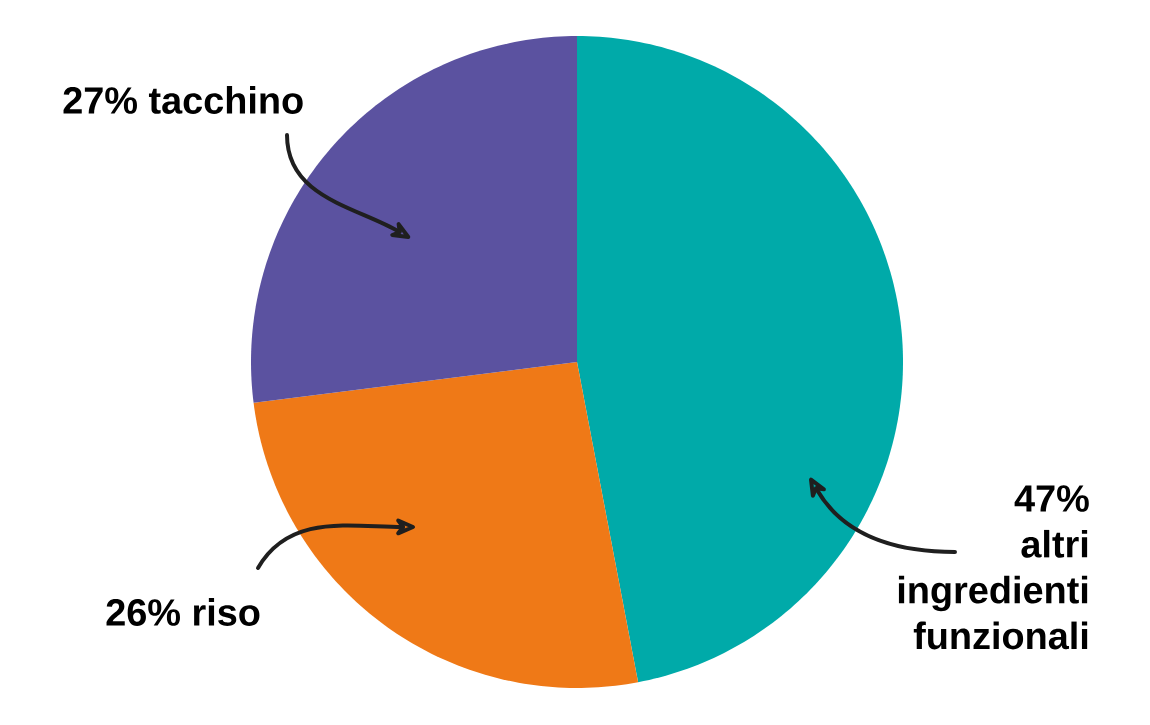  I want to click on slice-label: riso, so click(227, 612).